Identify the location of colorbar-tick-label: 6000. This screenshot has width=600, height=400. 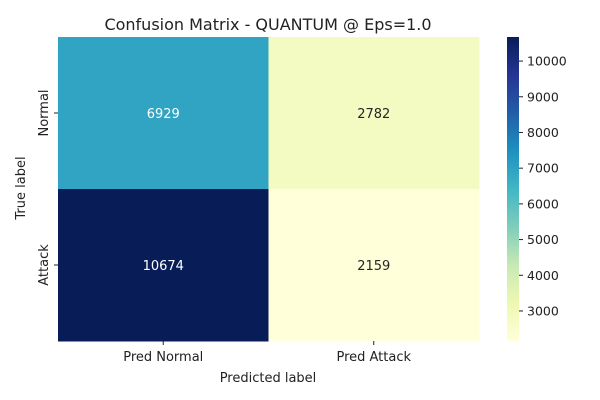
(543, 203).